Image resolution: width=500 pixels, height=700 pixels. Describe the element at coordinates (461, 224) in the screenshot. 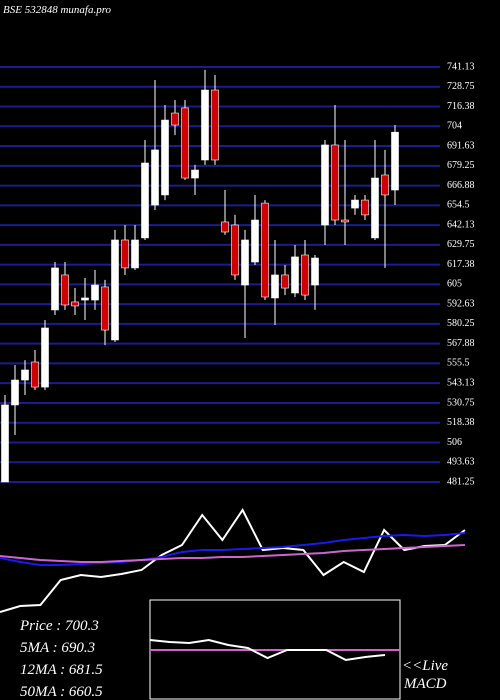

I see `y-tick-label: 642.13` at that location.